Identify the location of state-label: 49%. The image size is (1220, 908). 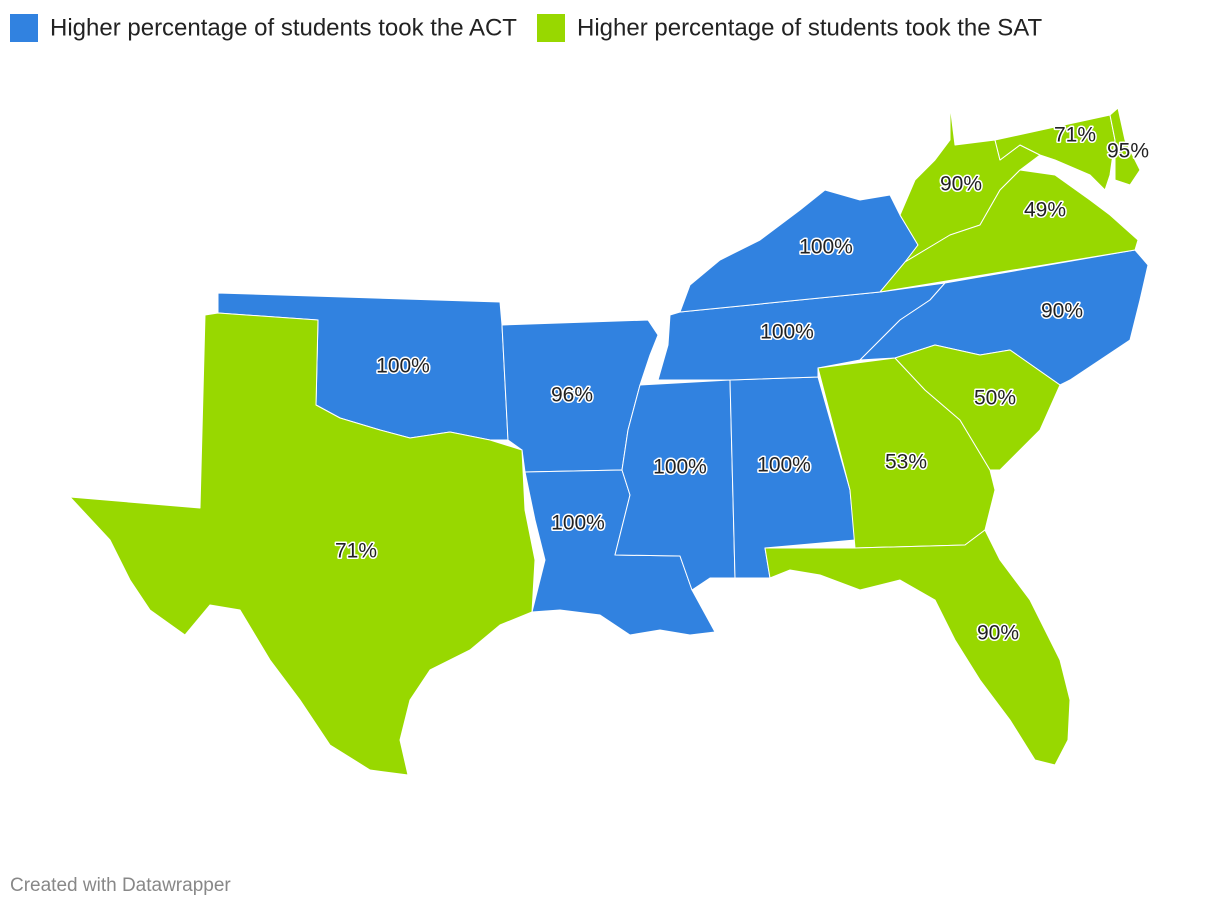
(1045, 210).